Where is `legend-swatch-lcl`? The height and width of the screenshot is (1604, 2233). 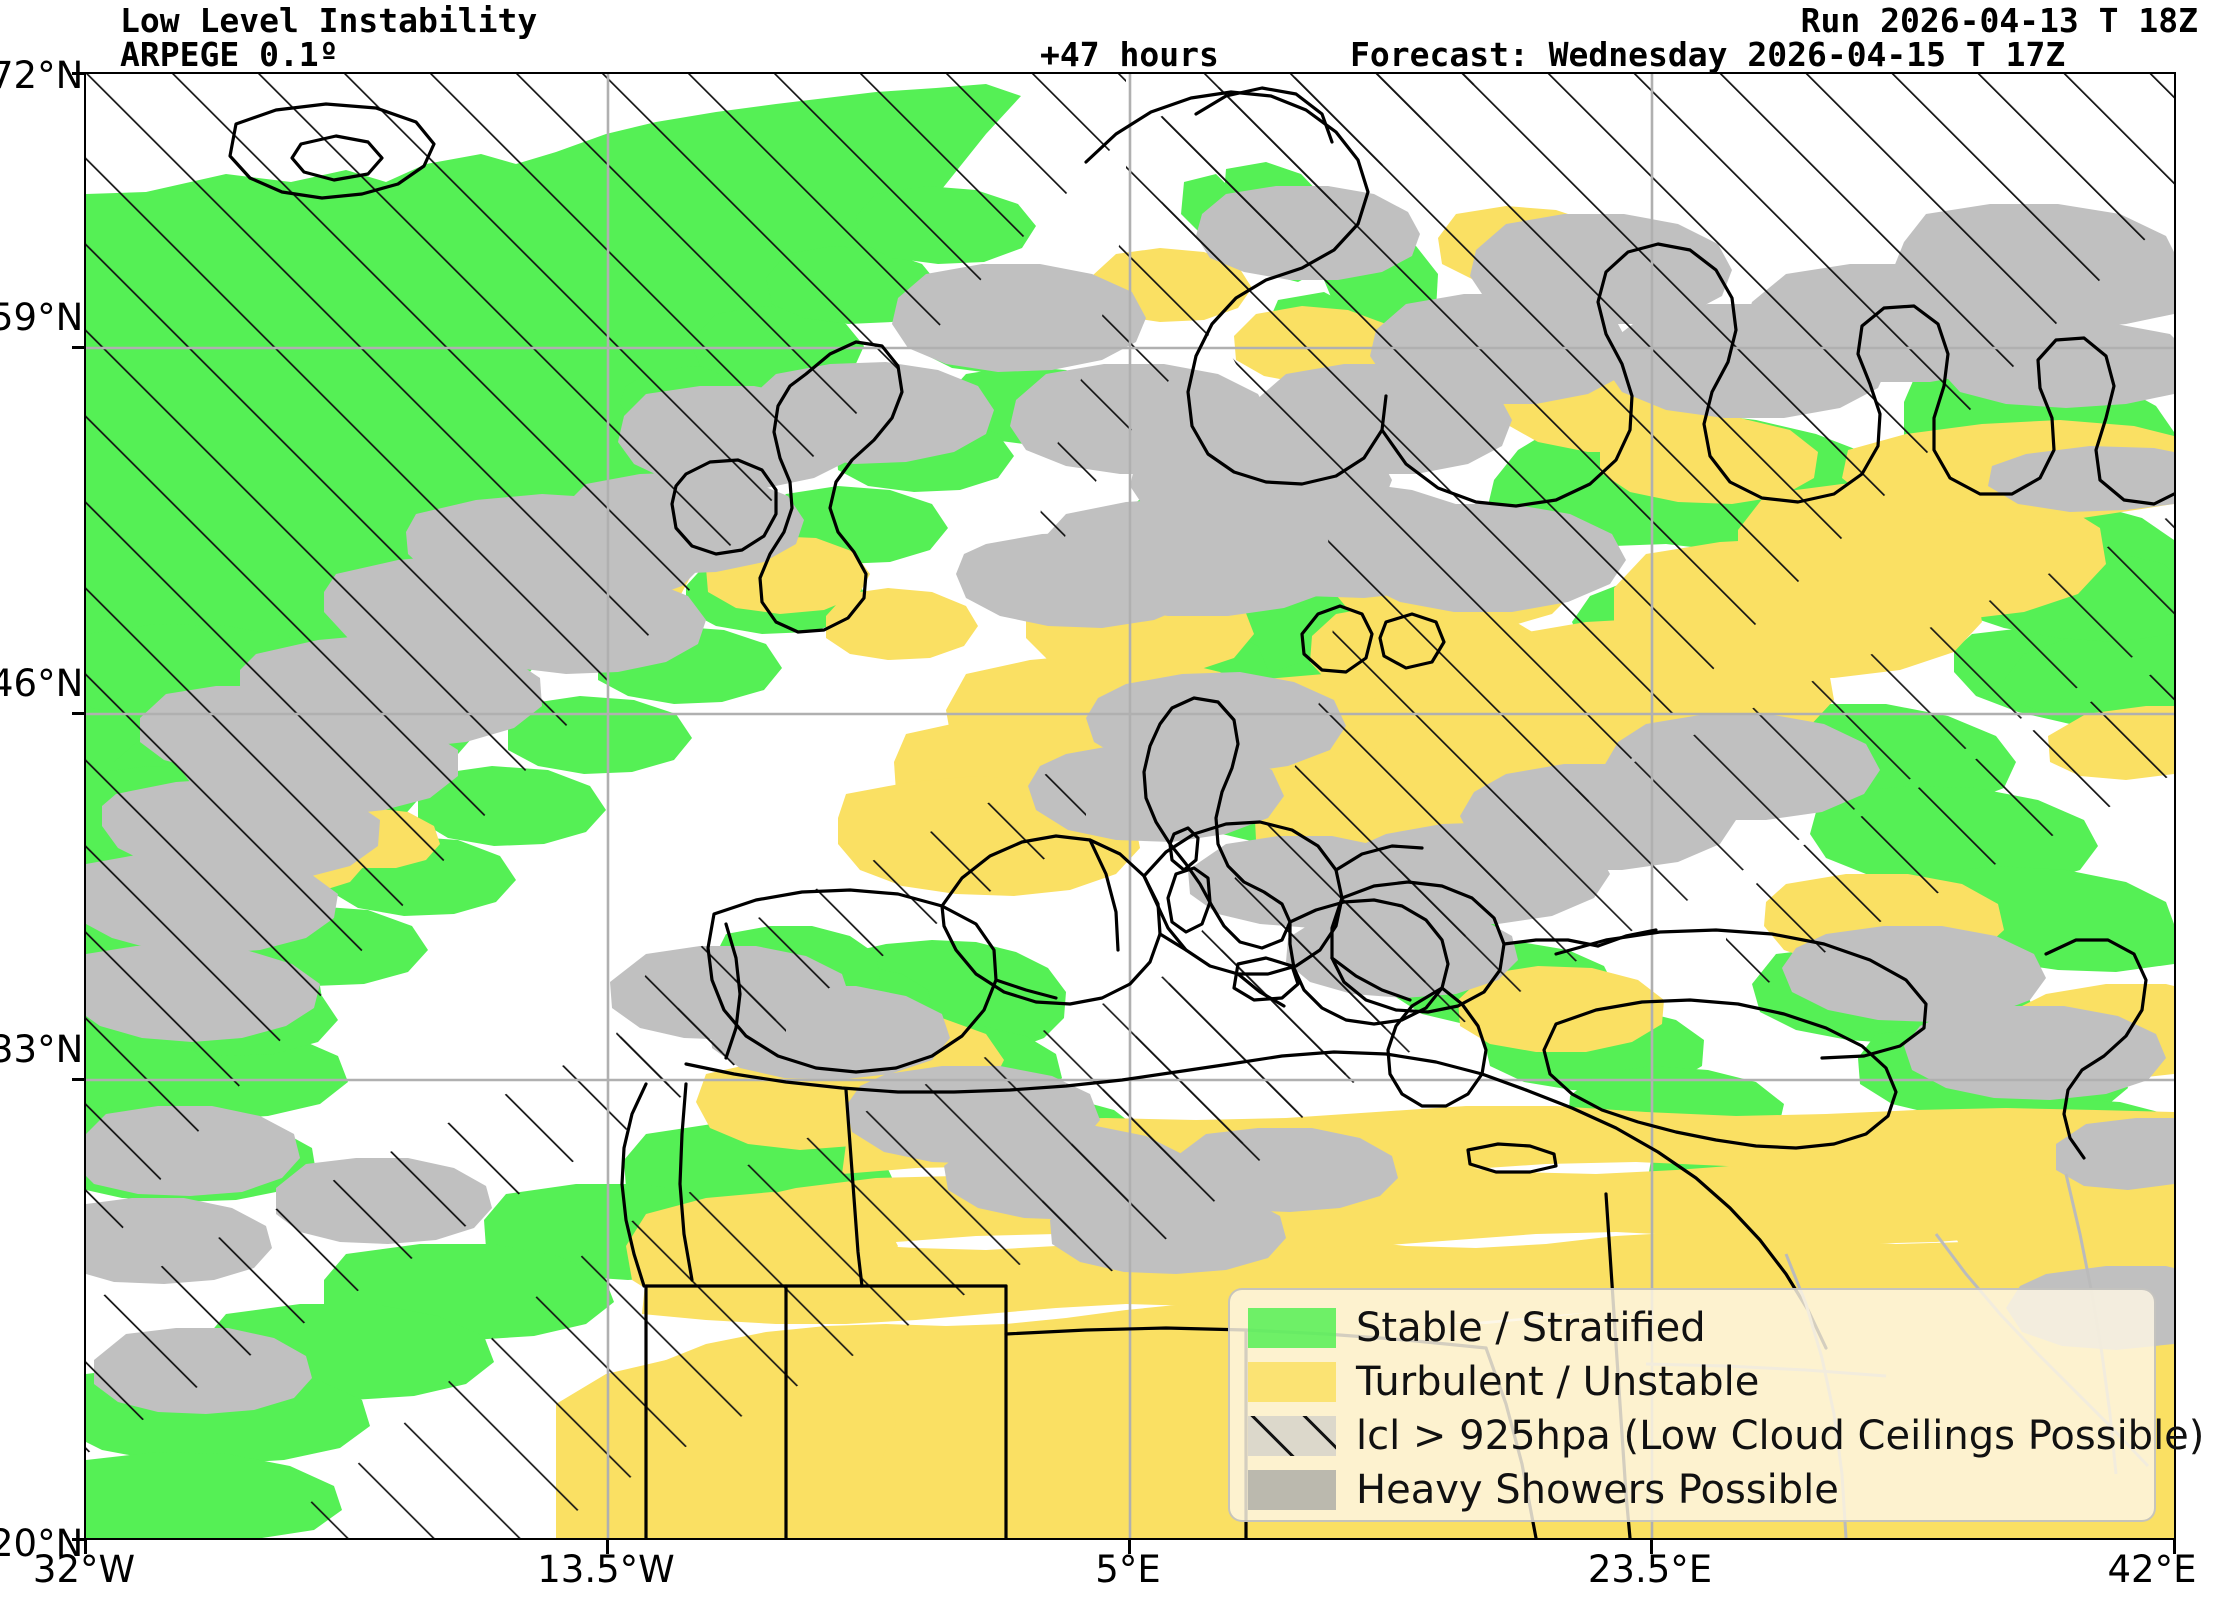 legend-swatch-lcl is located at coordinates (1292, 1436).